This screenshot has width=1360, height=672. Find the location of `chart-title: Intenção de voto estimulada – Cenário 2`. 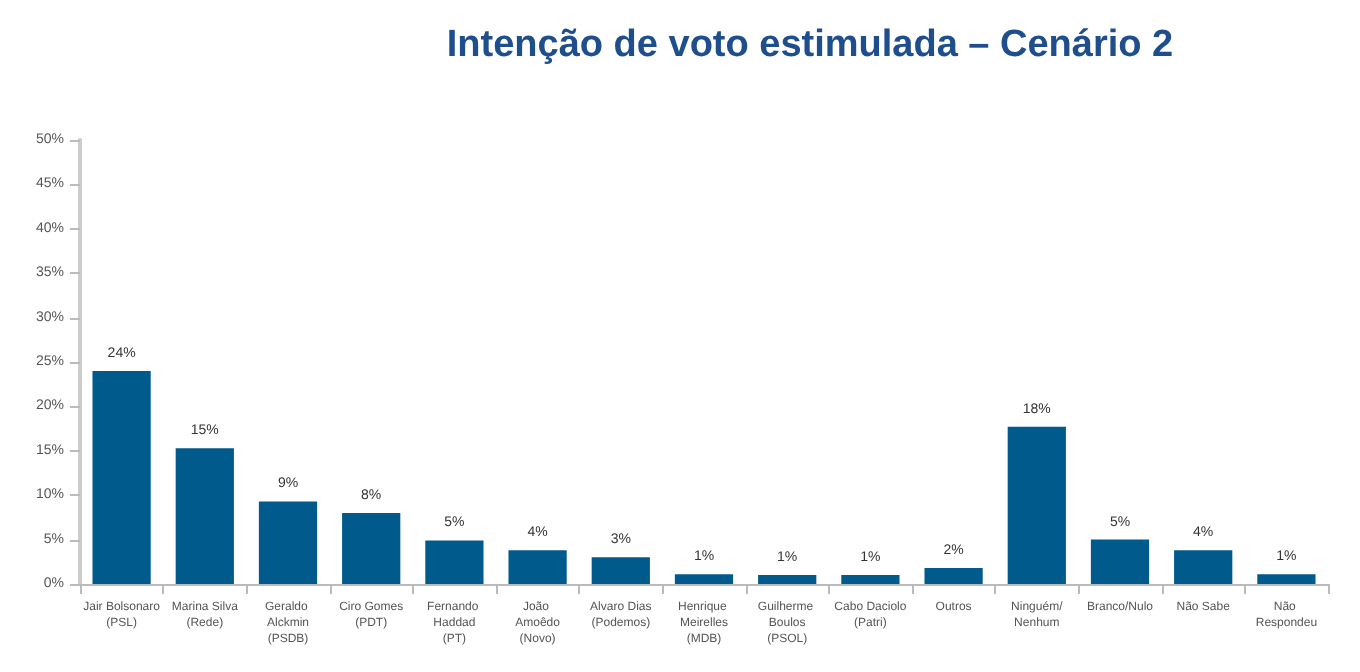

chart-title: Intenção de voto estimulada – Cenário 2 is located at coordinates (810, 45).